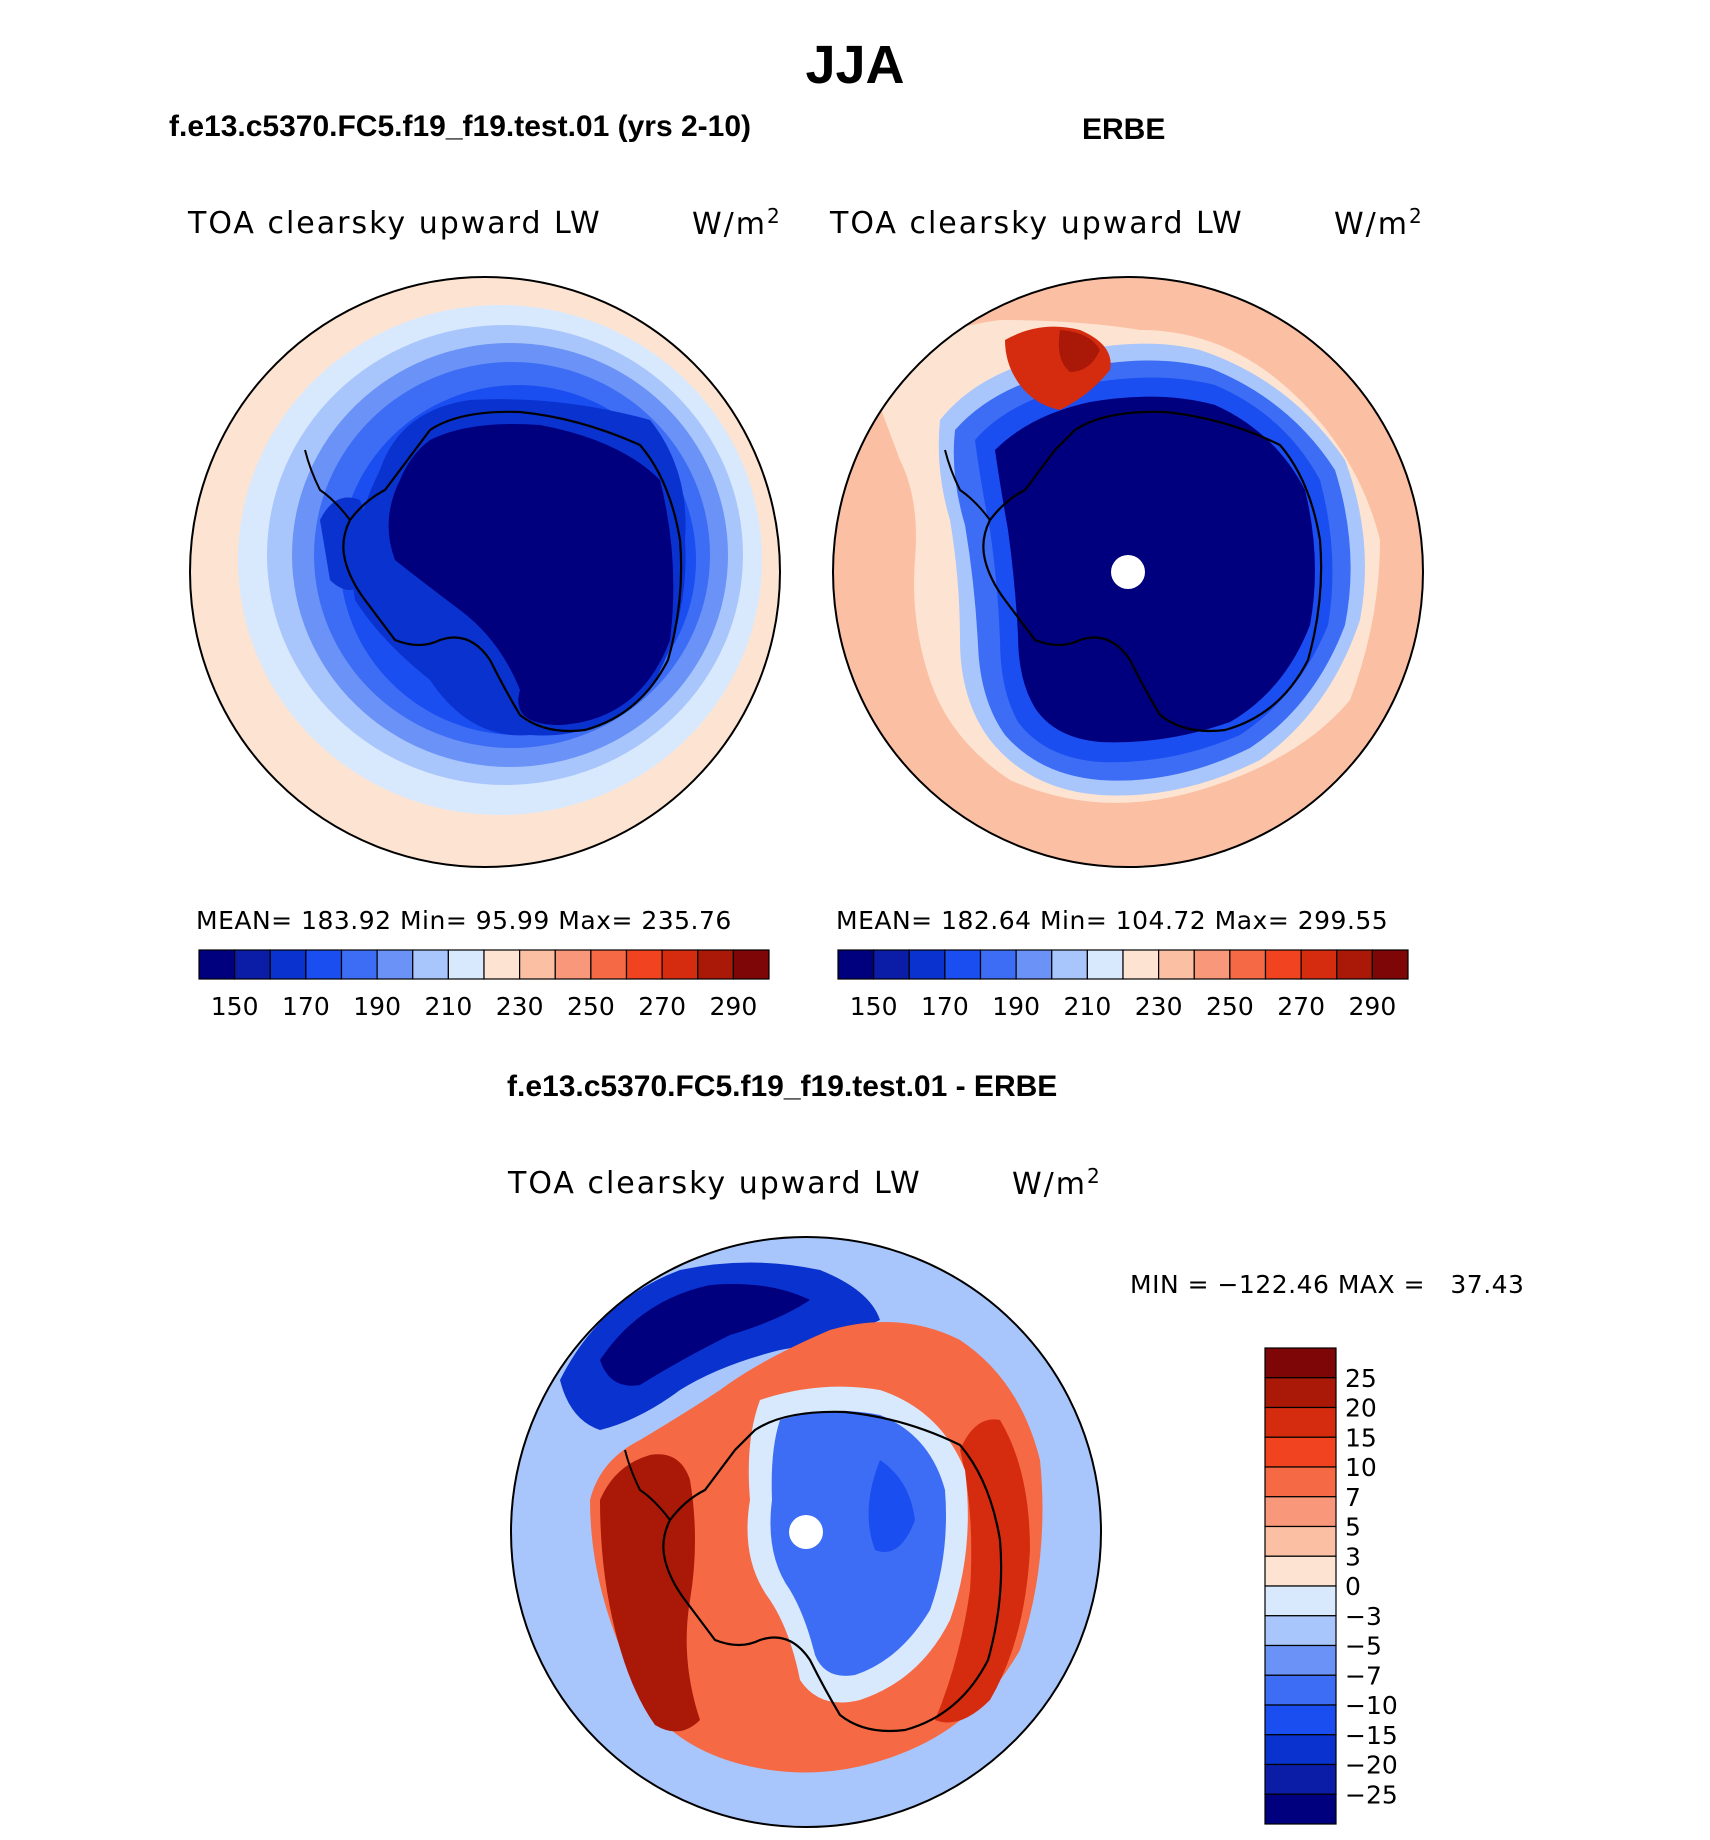 Image resolution: width=1710 pixels, height=1840 pixels. Describe the element at coordinates (1353, 1556) in the screenshot. I see `colorbar-tick-label: 3` at that location.